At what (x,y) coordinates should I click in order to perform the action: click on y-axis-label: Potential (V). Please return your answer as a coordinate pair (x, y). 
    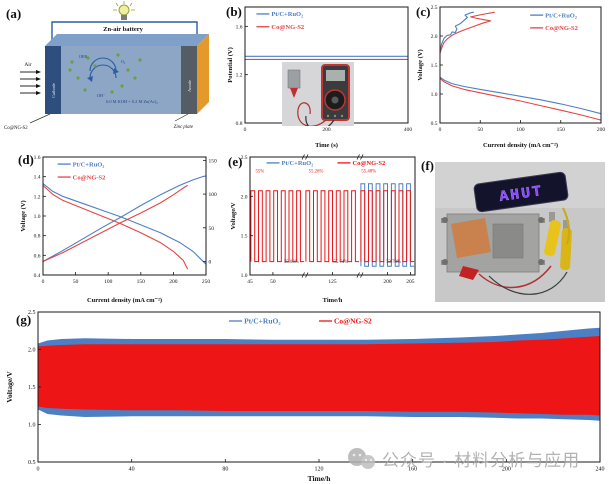
    Looking at the image, I should click on (230, 65).